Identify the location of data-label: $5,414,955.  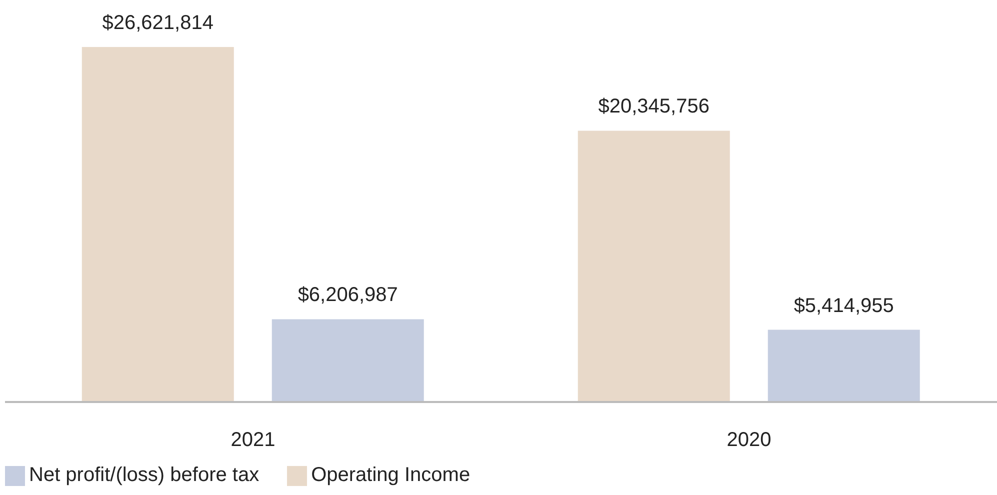
(844, 305).